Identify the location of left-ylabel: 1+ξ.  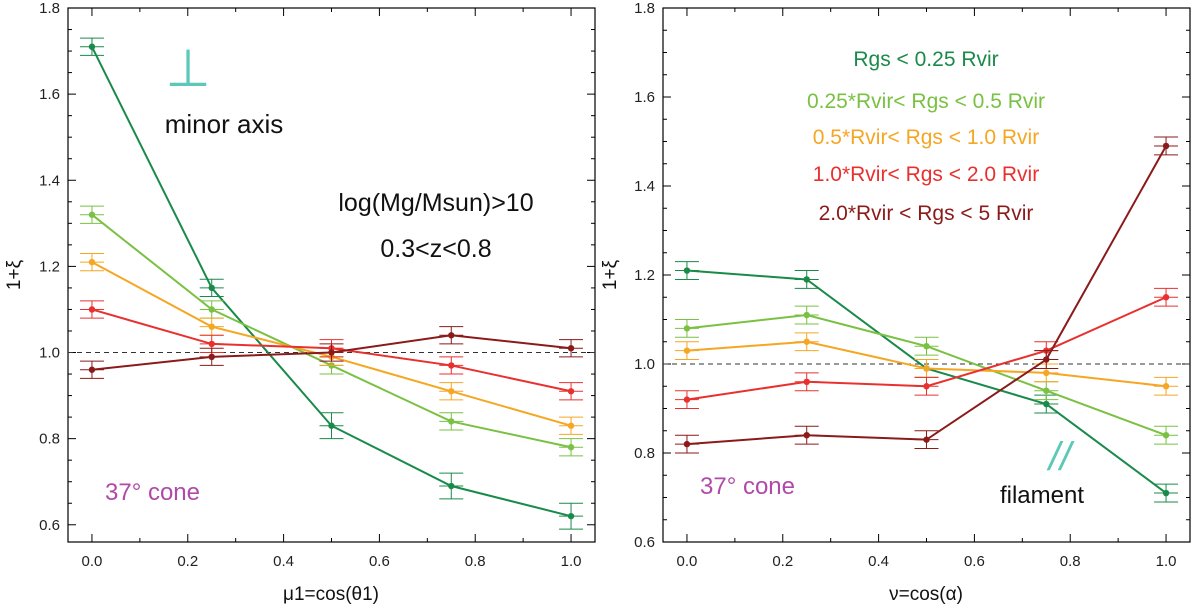
(14, 274).